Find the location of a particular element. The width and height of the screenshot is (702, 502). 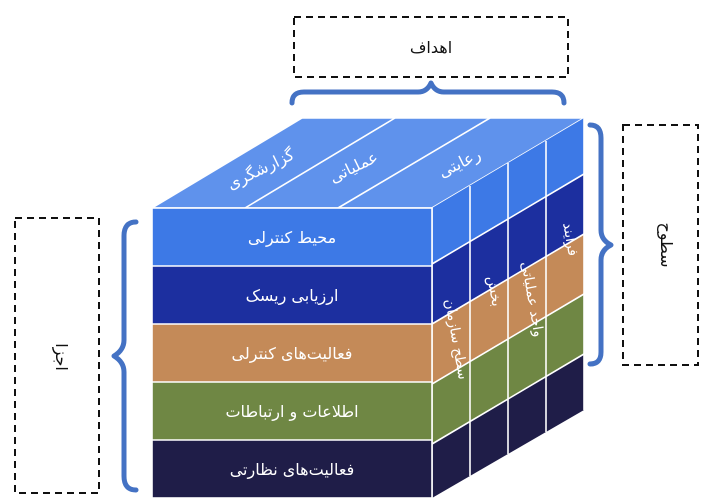

components-label: اجزا is located at coordinates (61, 357).